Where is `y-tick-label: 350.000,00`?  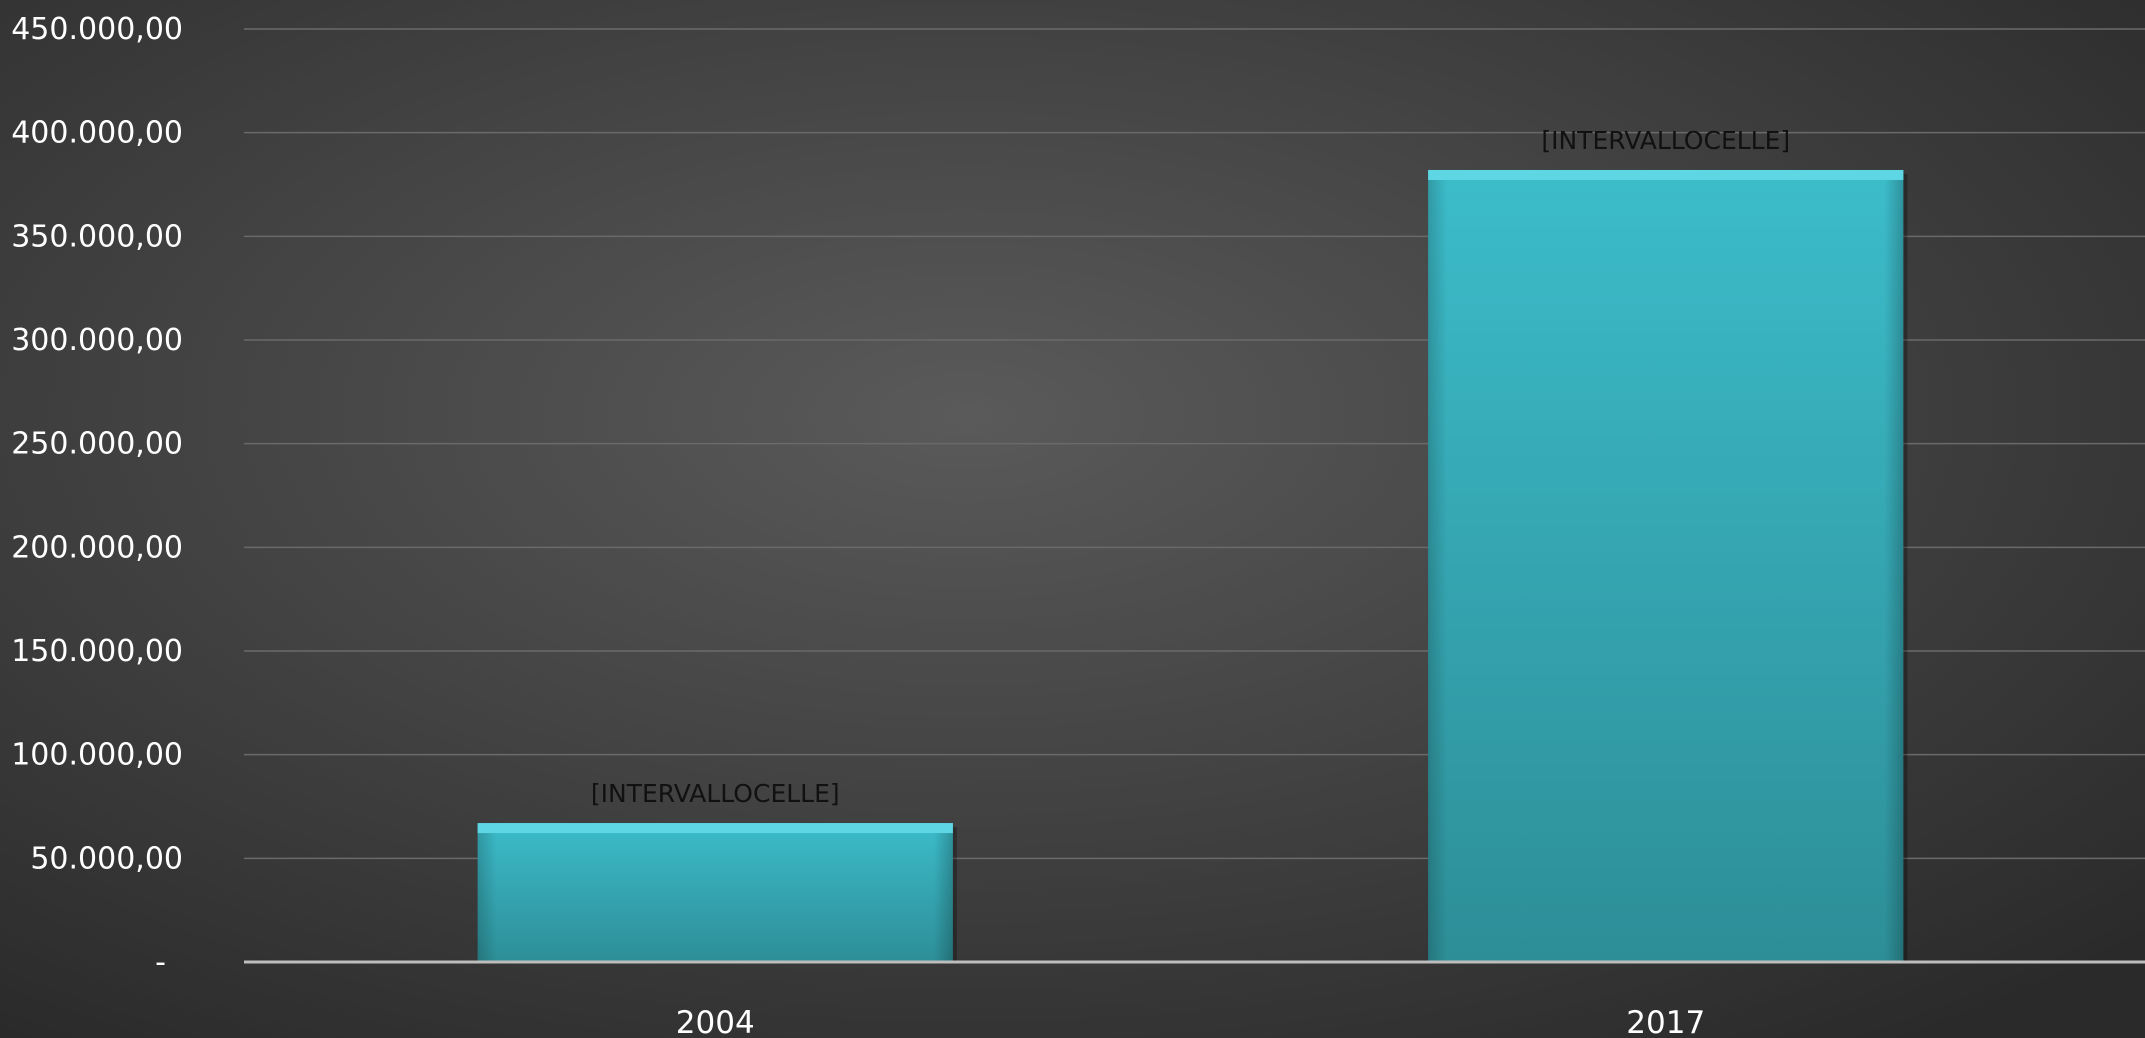 y-tick-label: 350.000,00 is located at coordinates (97, 236).